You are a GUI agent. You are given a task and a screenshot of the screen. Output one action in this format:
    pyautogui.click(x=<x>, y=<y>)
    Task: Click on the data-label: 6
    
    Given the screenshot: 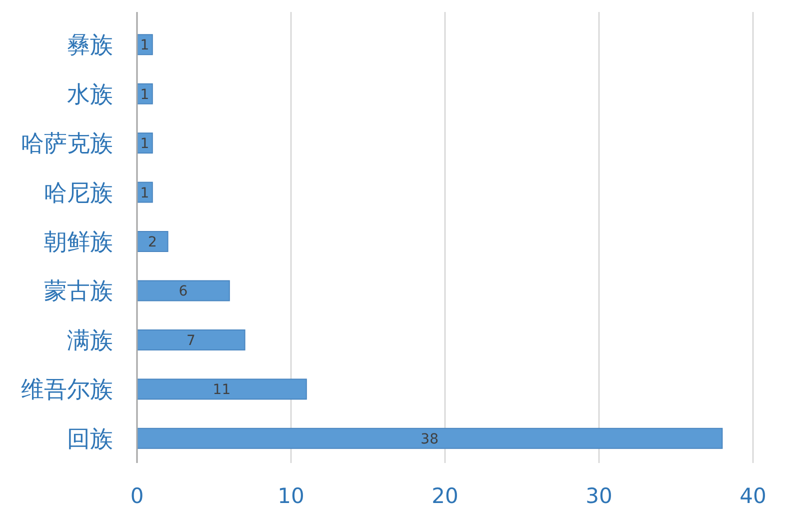 What is the action you would take?
    pyautogui.click(x=183, y=292)
    